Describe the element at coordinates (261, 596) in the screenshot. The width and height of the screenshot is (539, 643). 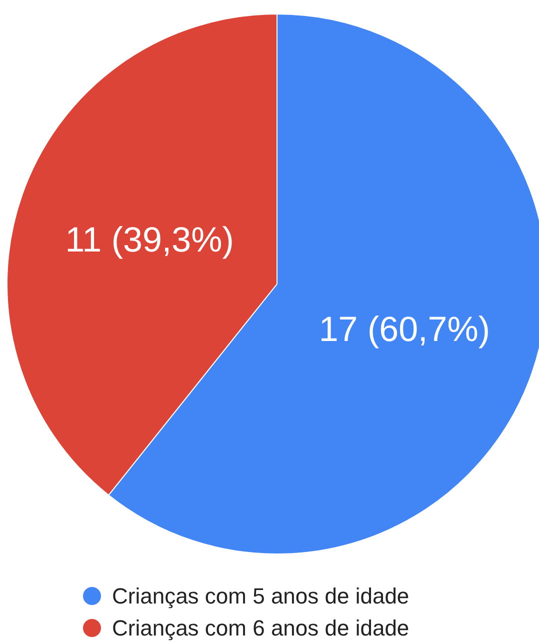
I see `slice-label: Crianças com 5 anos de idade` at that location.